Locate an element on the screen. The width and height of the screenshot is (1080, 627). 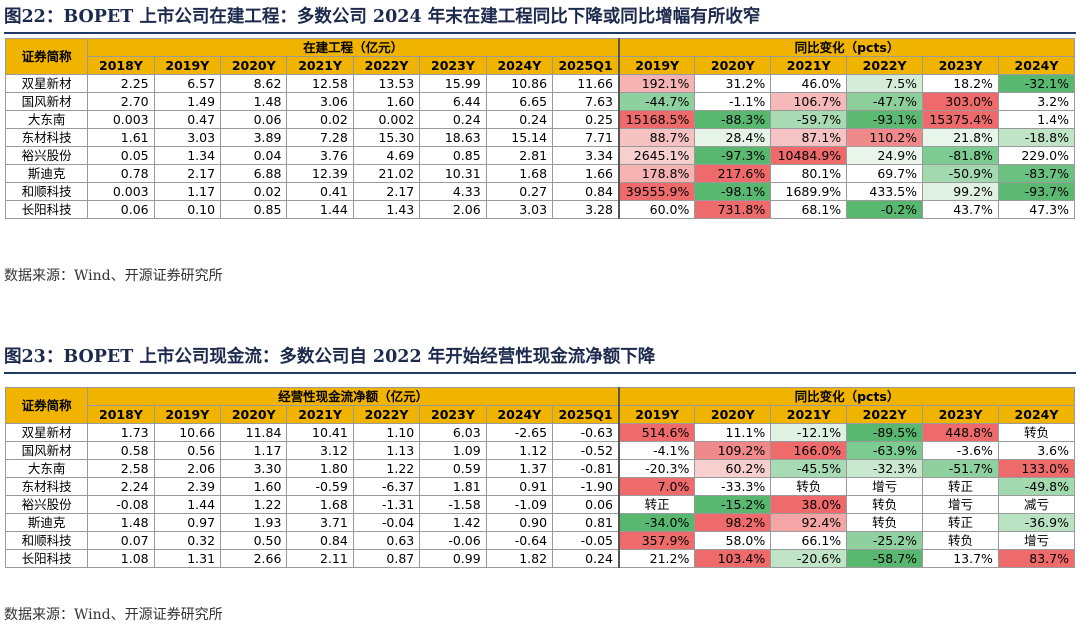
value-cell: 1.48 is located at coordinates (254, 101).